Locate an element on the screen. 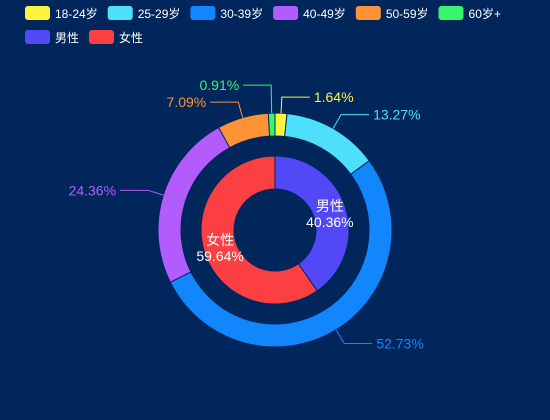 The image size is (550, 420). legend-item: 50-59岁 is located at coordinates (392, 13).